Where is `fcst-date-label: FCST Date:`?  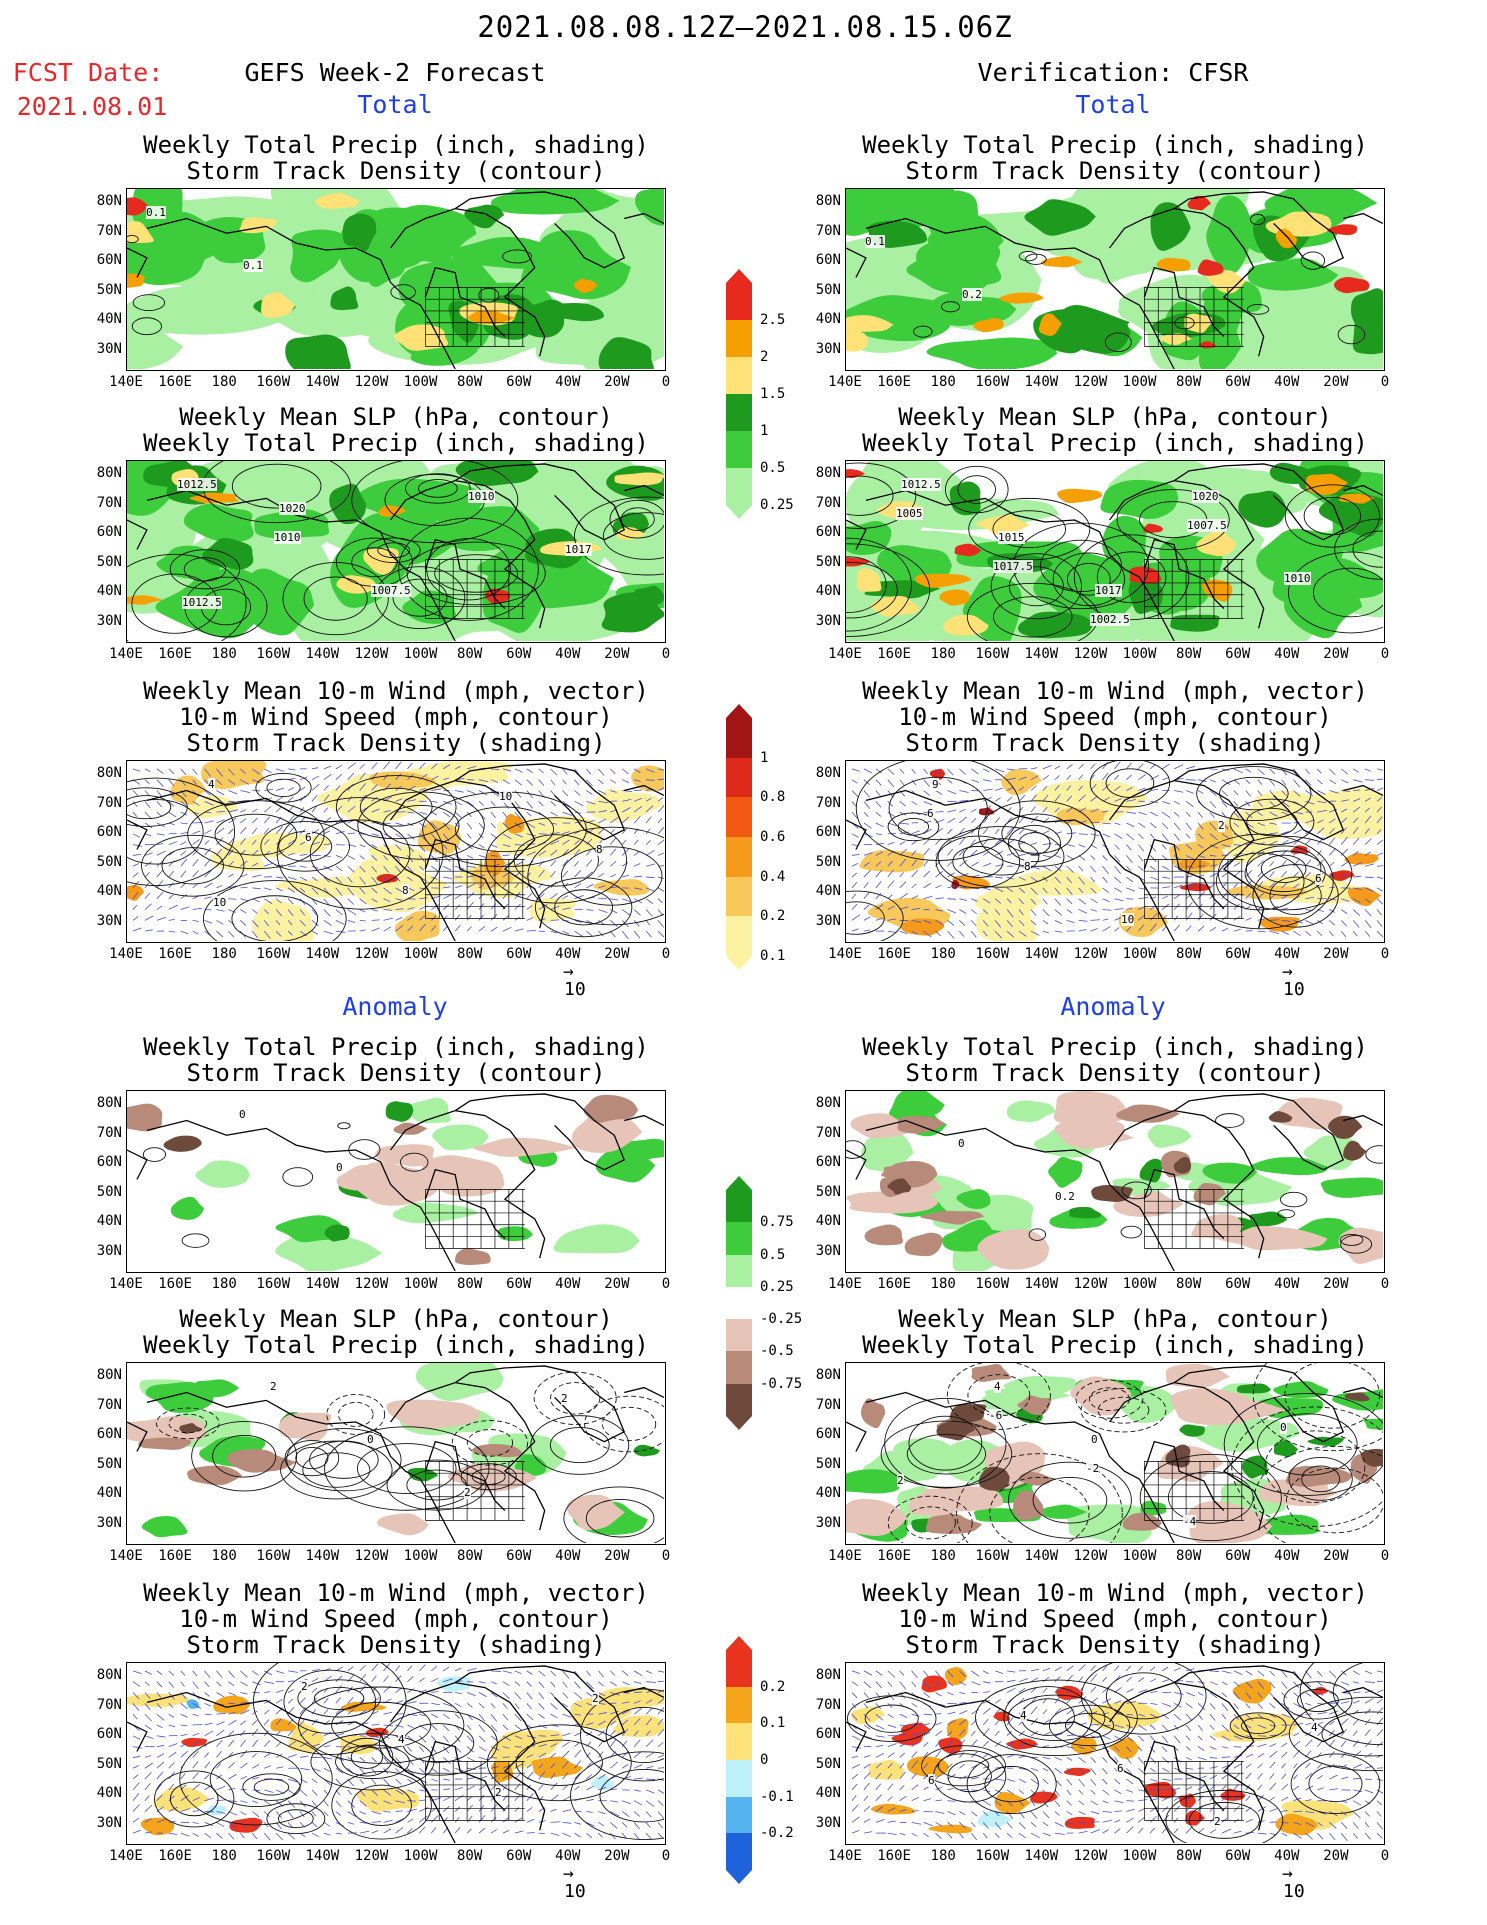 fcst-date-label: FCST Date: is located at coordinates (88, 72).